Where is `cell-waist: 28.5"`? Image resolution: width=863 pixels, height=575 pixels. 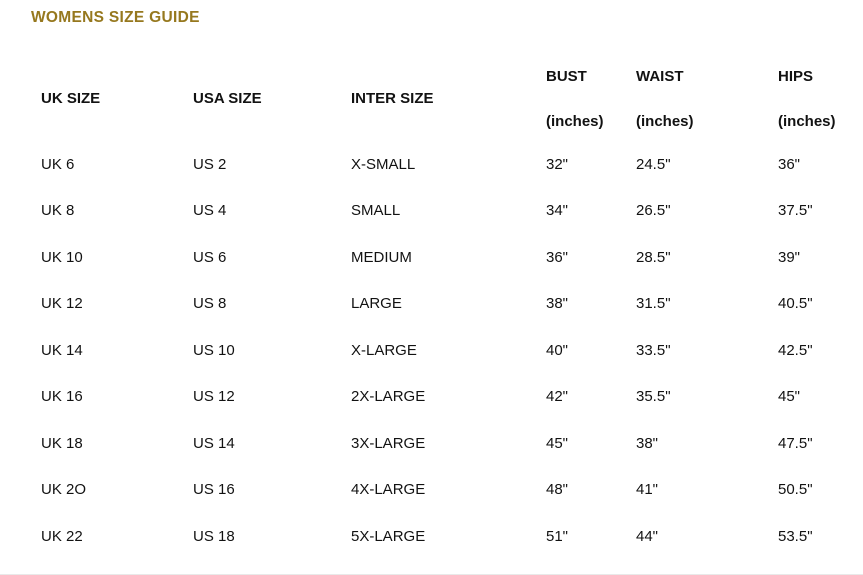 cell-waist: 28.5" is located at coordinates (653, 257).